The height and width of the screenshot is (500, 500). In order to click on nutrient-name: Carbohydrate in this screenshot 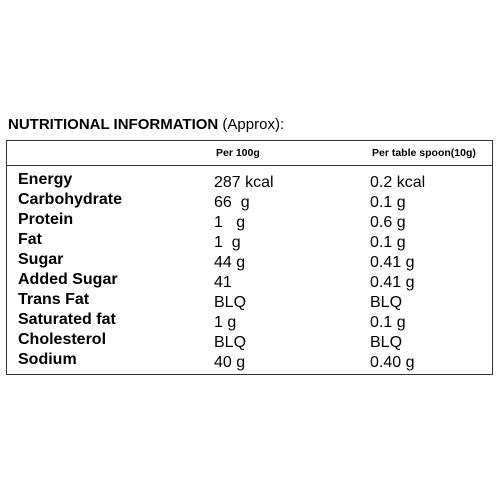, I will do `click(70, 199)`.